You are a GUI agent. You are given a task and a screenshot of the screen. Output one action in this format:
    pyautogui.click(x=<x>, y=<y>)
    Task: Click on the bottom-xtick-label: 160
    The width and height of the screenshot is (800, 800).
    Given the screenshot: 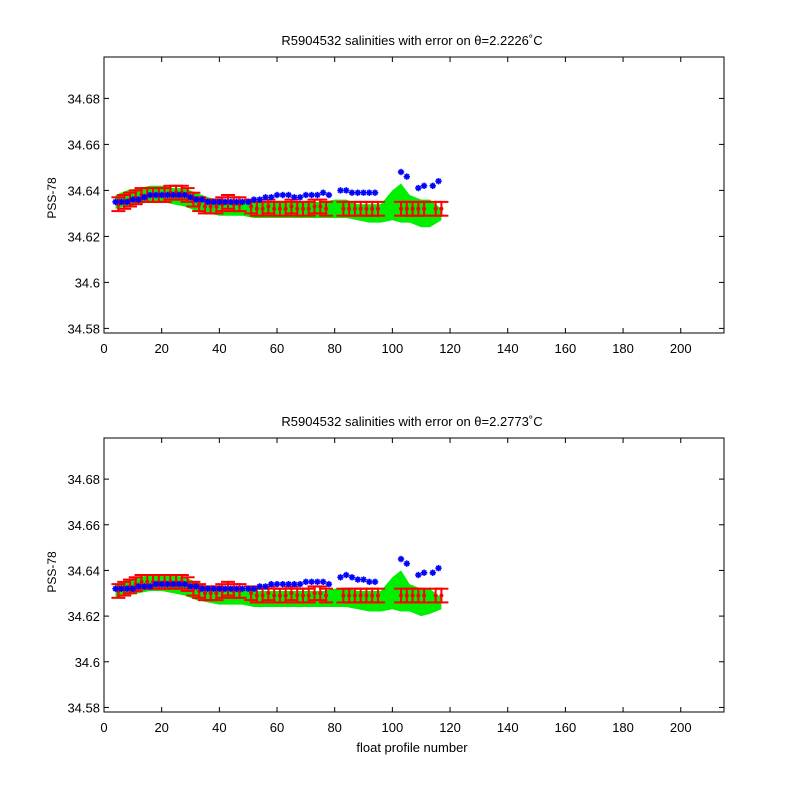 What is the action you would take?
    pyautogui.click(x=566, y=727)
    